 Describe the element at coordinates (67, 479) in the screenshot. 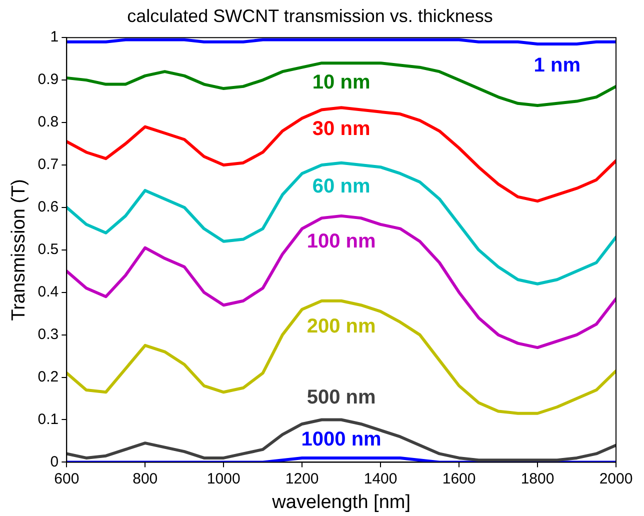

I see `x-tick-label: 600` at that location.